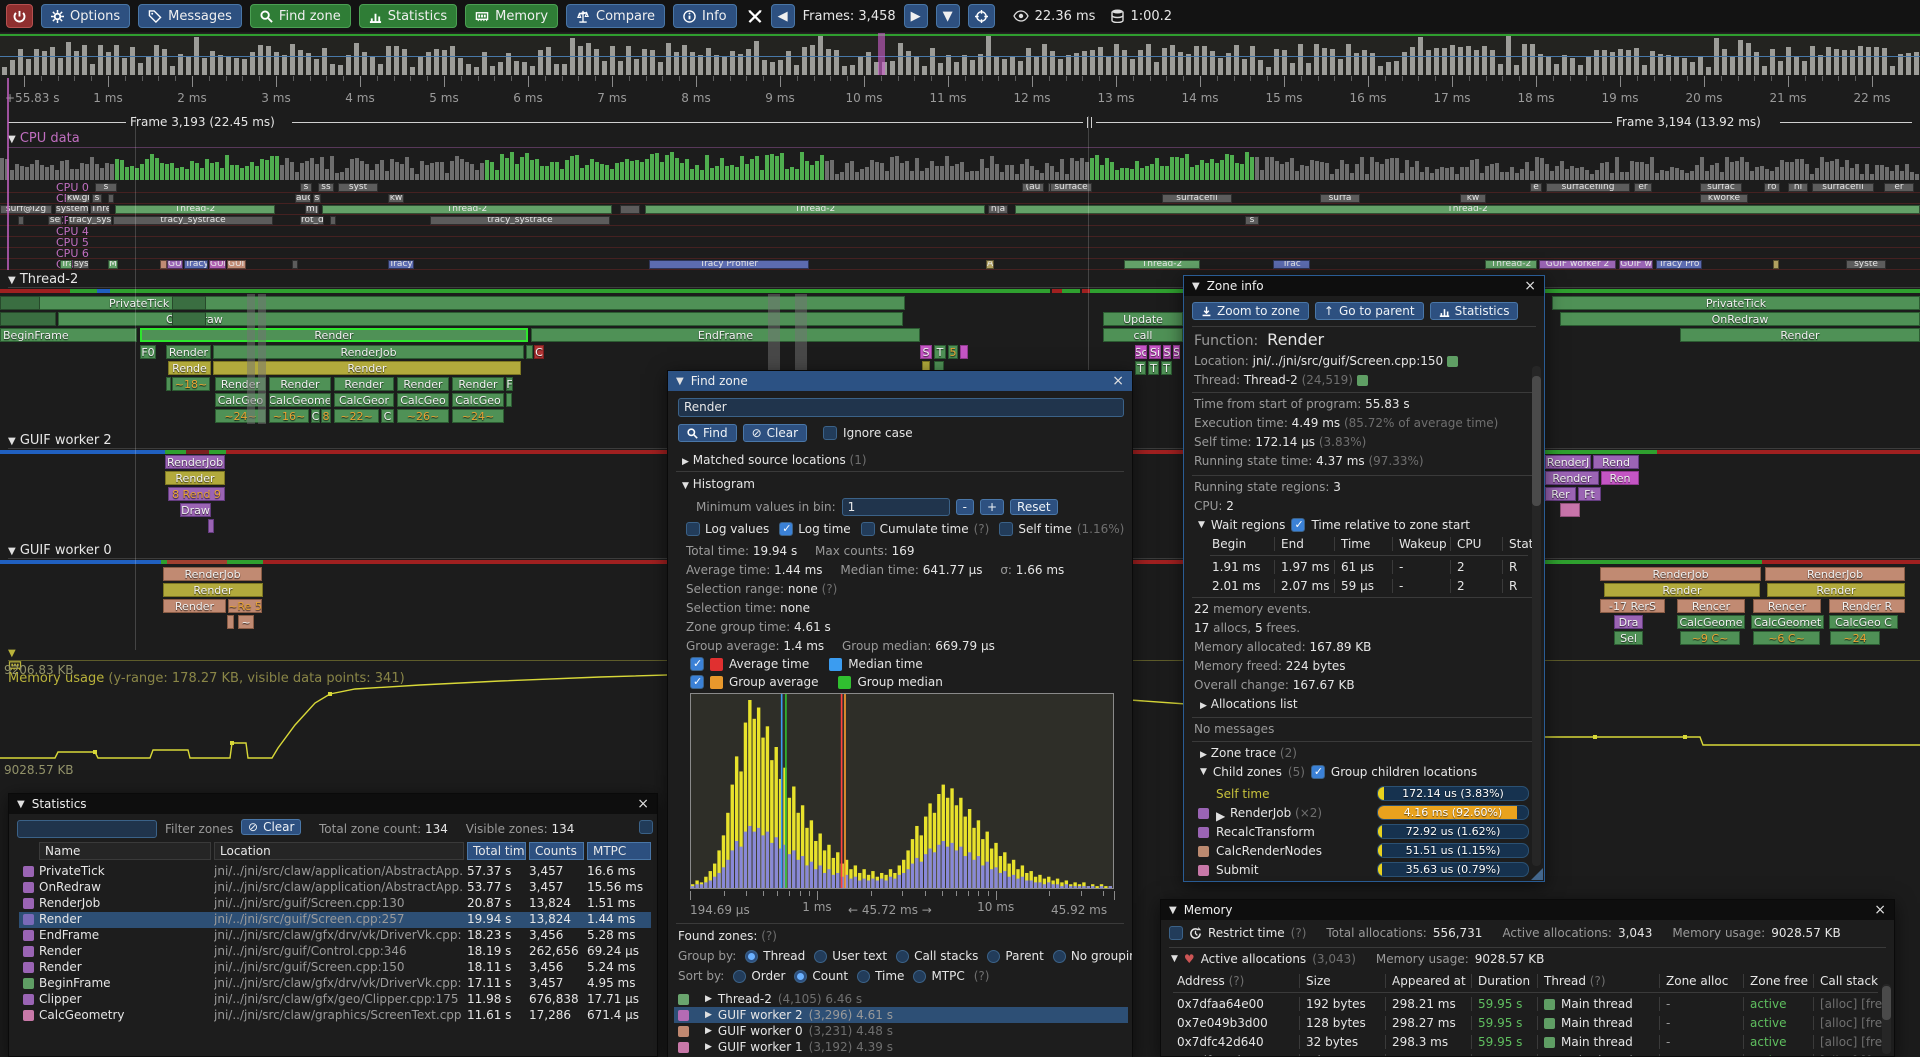 This screenshot has height=1057, width=1920. What do you see at coordinates (960, 54) in the screenshot?
I see `frame-overview-strip` at bounding box center [960, 54].